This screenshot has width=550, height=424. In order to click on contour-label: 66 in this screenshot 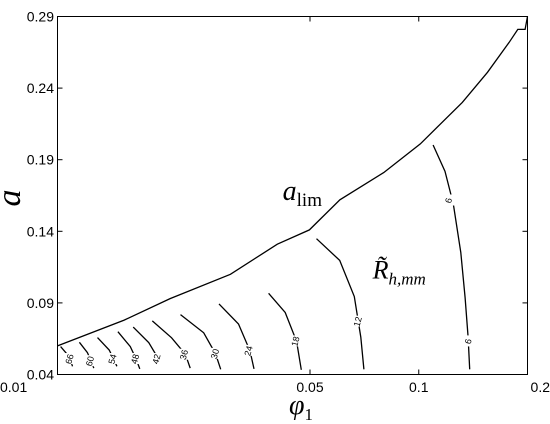, I will do `click(69, 359)`.